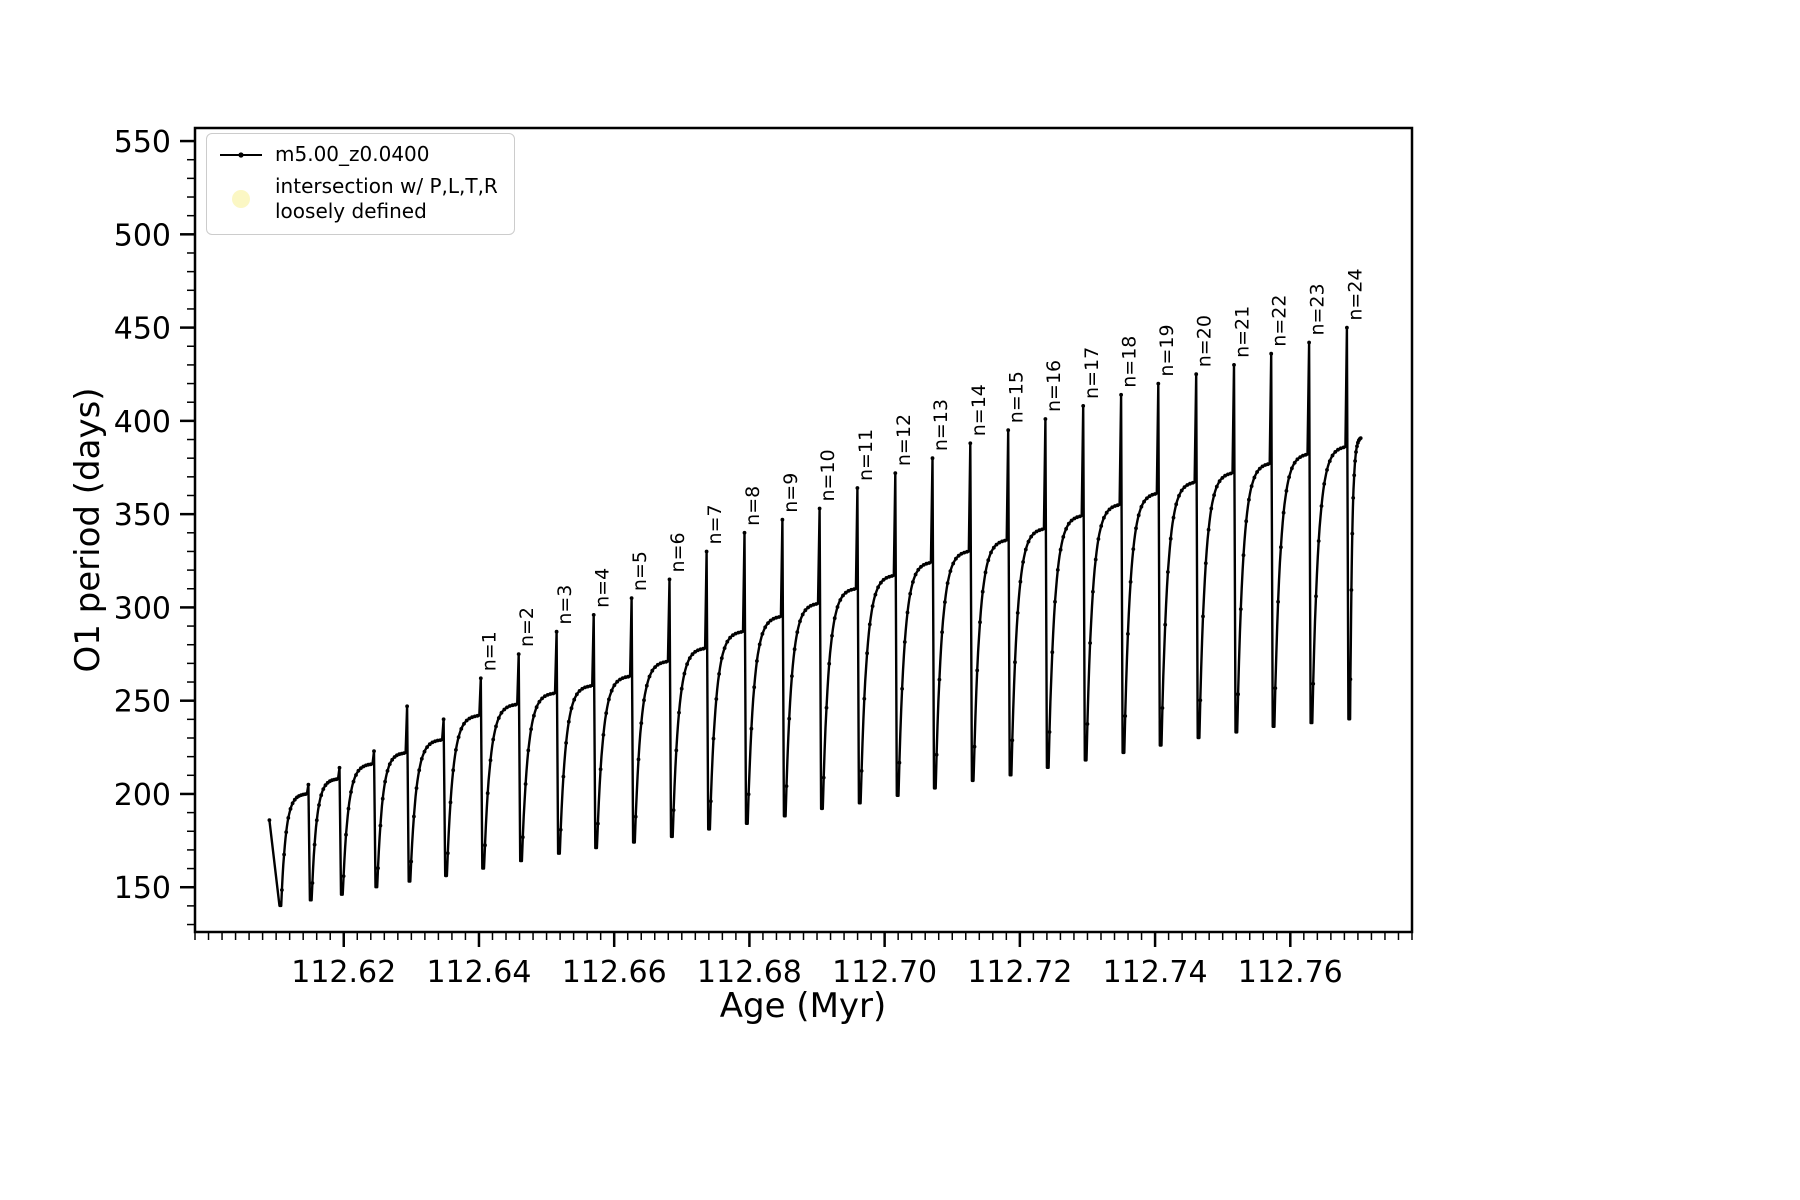 The image size is (1800, 1200). What do you see at coordinates (753, 506) in the screenshot?
I see `mode-label: n=8` at bounding box center [753, 506].